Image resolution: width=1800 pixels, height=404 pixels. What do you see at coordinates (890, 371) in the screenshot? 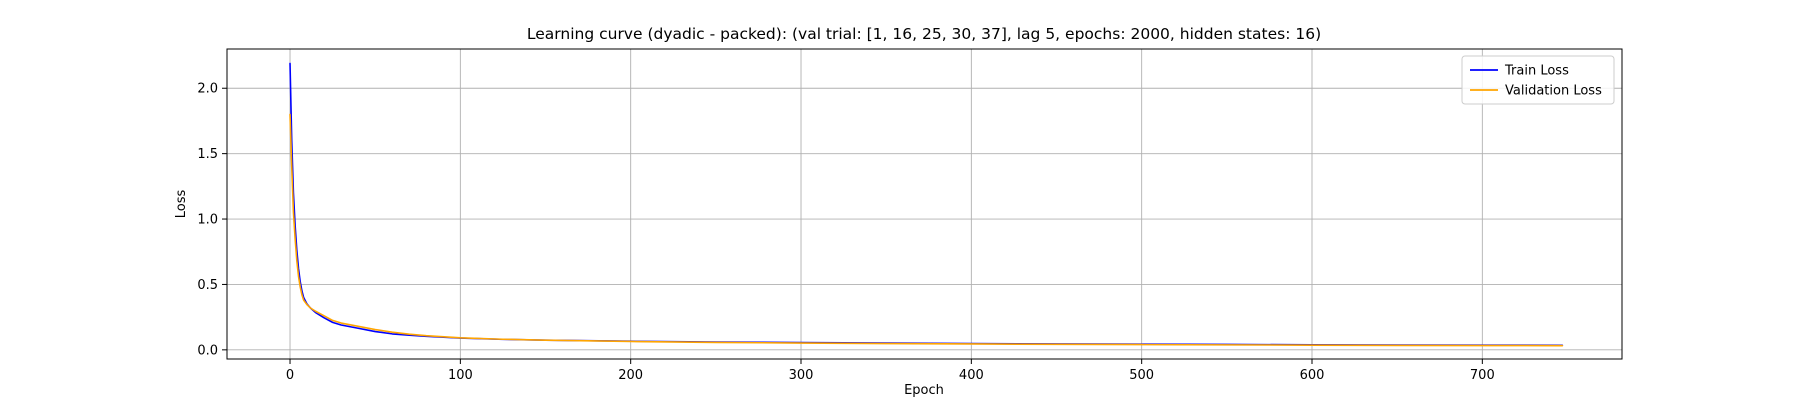
I see `x-axis-ticks: 0 100 200 300 400 500 600 700` at bounding box center [890, 371].